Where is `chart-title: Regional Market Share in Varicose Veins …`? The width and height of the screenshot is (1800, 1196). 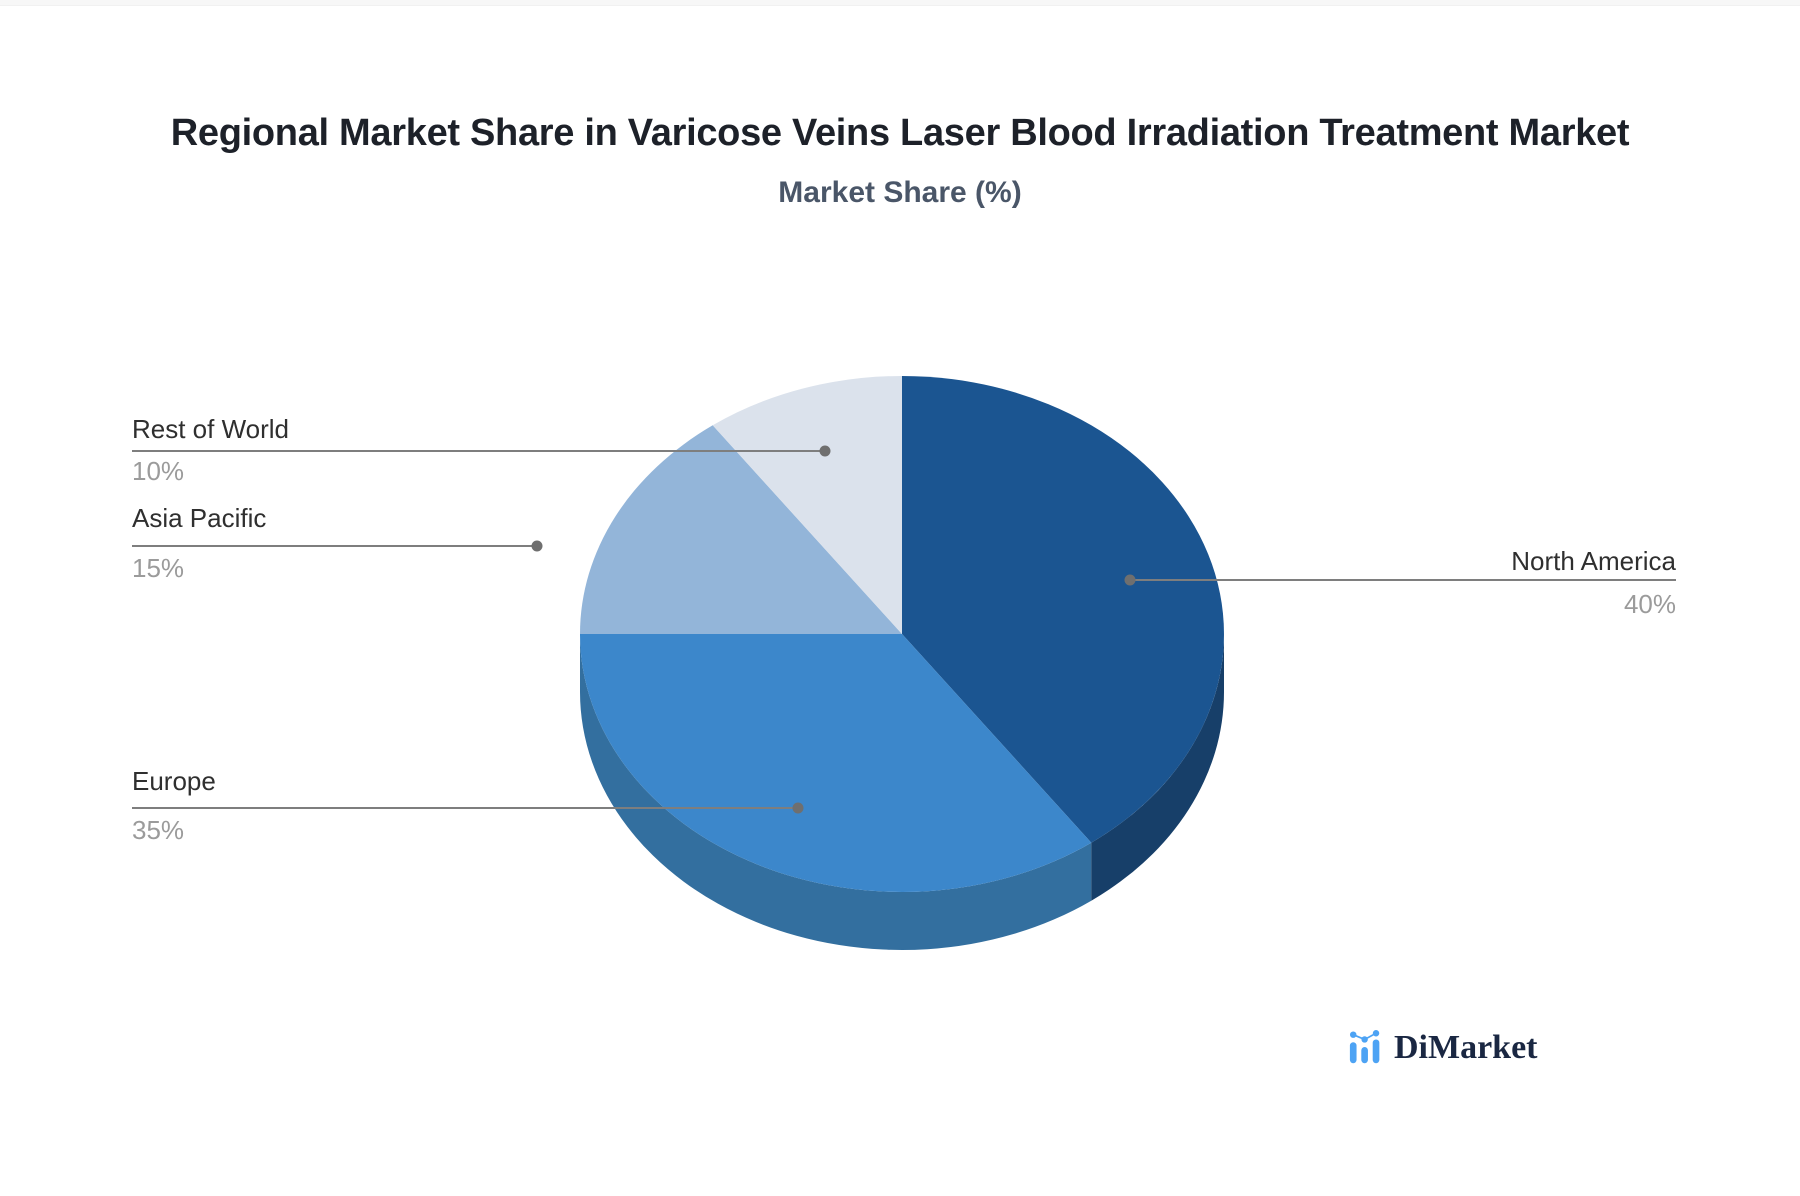
chart-title: Regional Market Share in Varicose Veins … is located at coordinates (900, 133).